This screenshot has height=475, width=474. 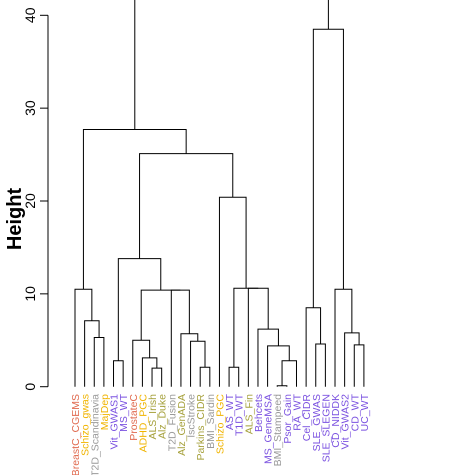 What do you see at coordinates (115, 422) in the screenshot?
I see `leaf-label: Vit_GWAS1` at bounding box center [115, 422].